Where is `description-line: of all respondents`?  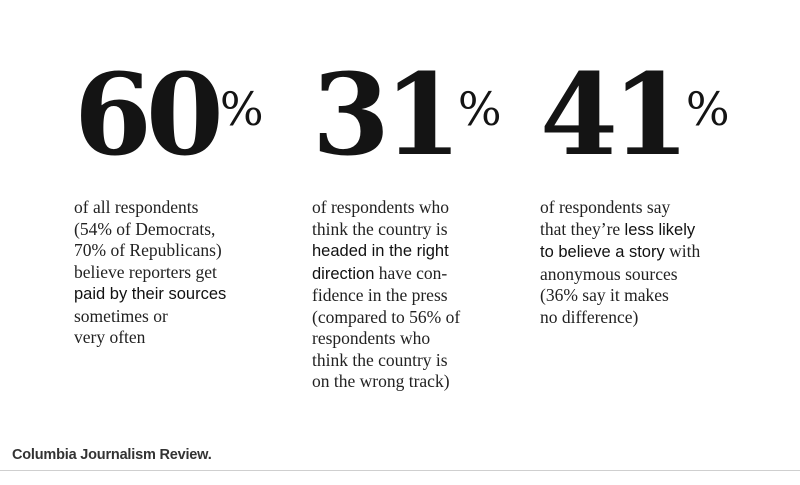
description-line: of all respondents is located at coordinates (181, 208).